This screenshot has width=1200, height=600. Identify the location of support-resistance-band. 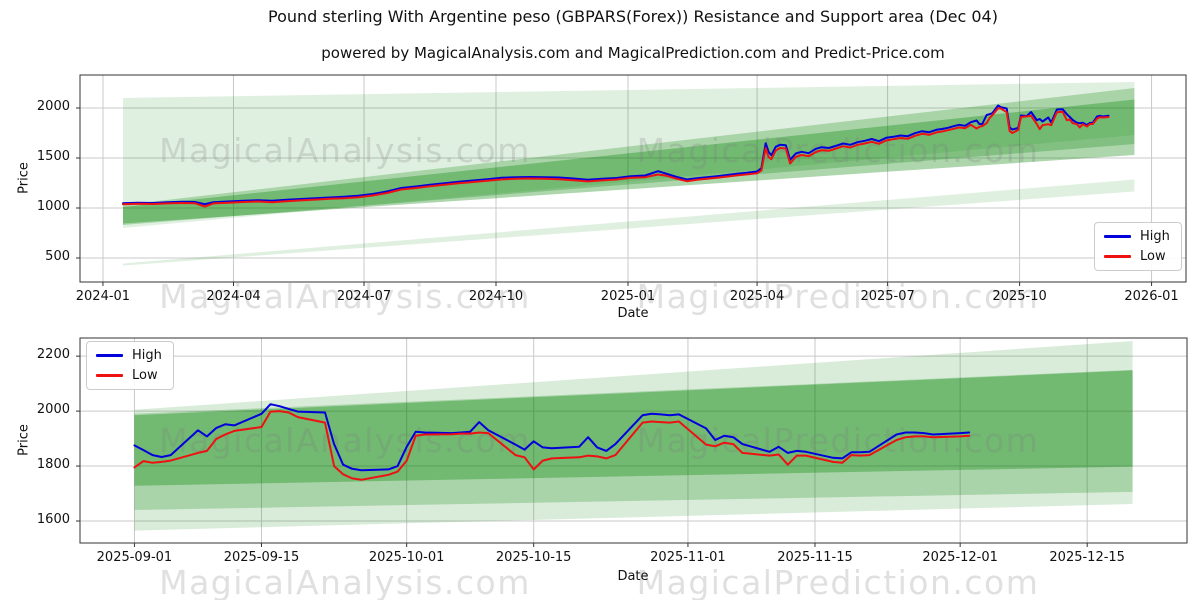
(629, 222).